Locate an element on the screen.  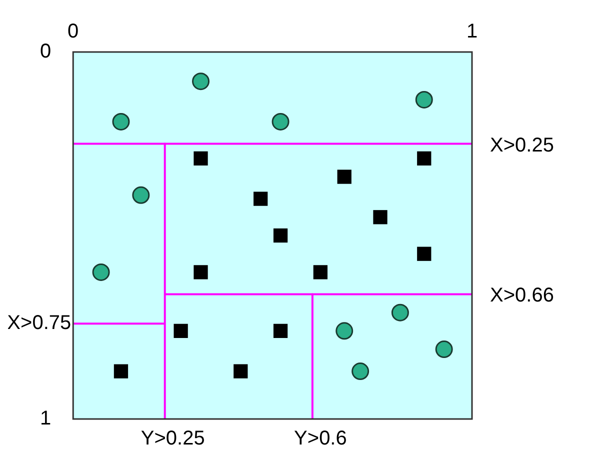
annotation: X>0.75 is located at coordinates (39, 323).